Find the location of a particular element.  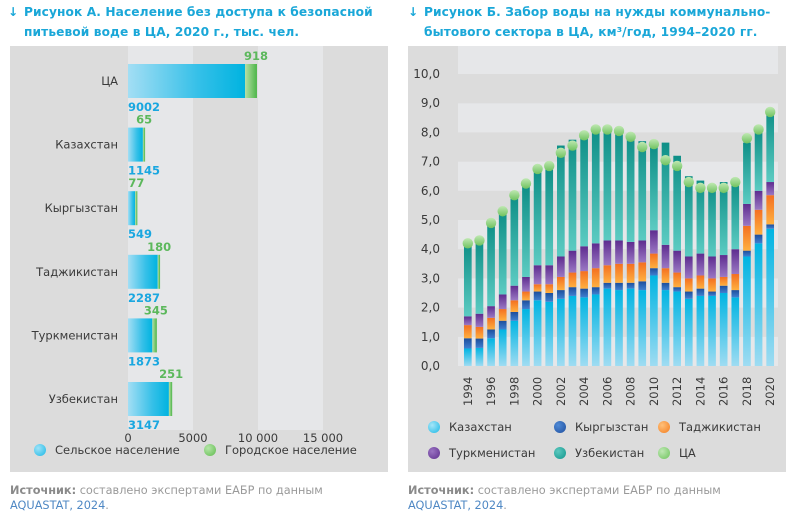

arrow-down-icon: ↓ is located at coordinates (13, 12).